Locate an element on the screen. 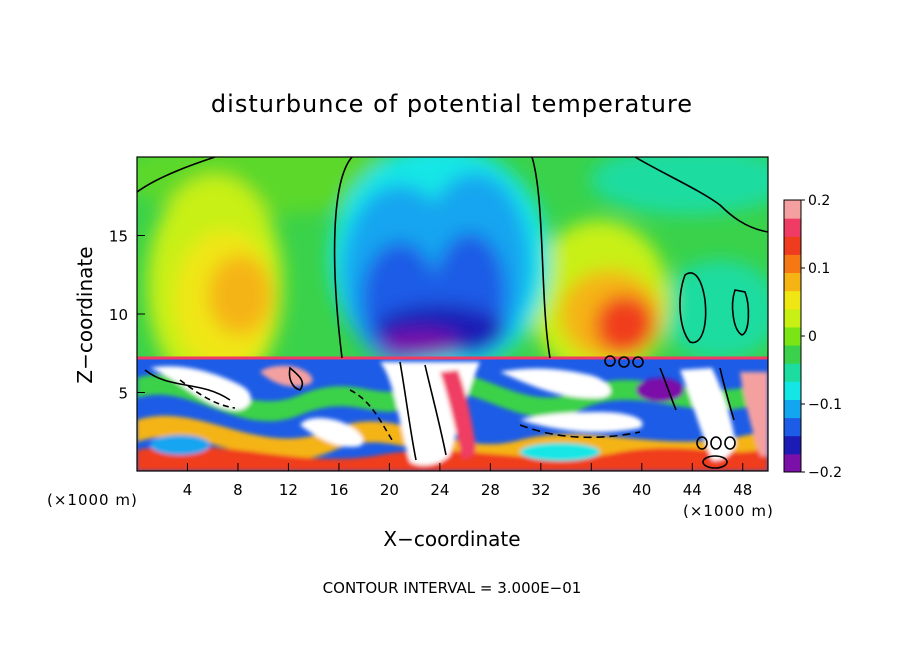 This screenshot has height=654, width=904. colorbar-tick-label: 0.2 is located at coordinates (819, 201).